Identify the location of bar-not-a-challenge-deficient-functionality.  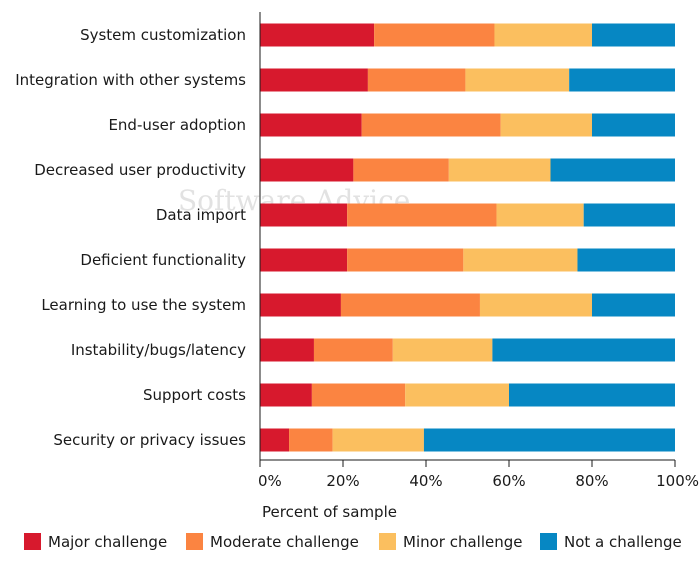
(626, 260).